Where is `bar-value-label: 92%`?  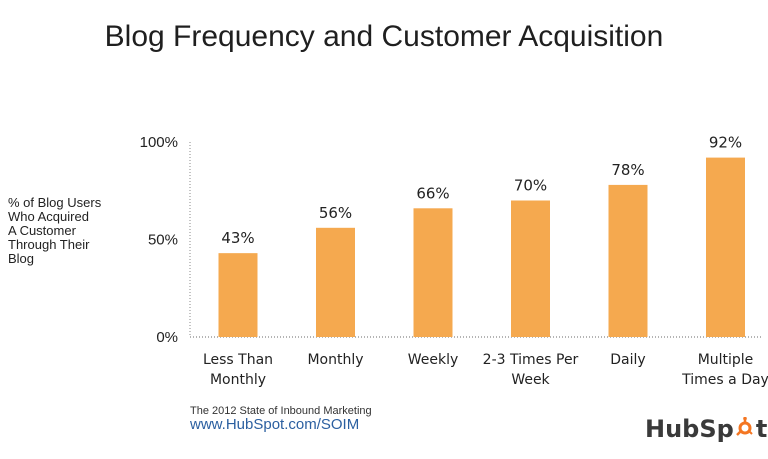
bar-value-label: 92% is located at coordinates (725, 143).